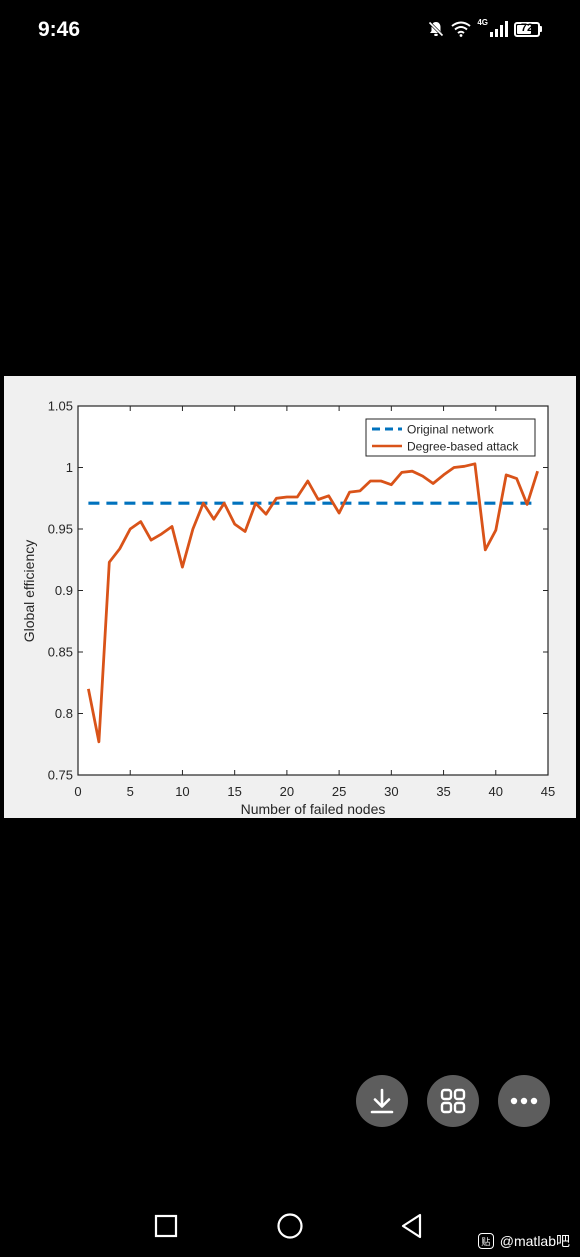 Image resolution: width=580 pixels, height=1257 pixels. What do you see at coordinates (463, 447) in the screenshot?
I see `legend-label-degree-based-attack: Degree-based attack` at bounding box center [463, 447].